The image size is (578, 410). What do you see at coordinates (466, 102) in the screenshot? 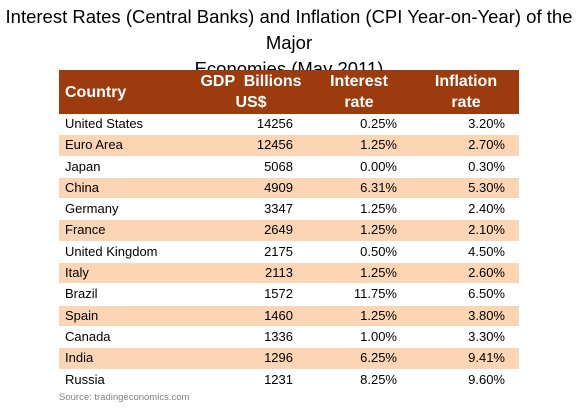
I see `header-inflation-line-2: rate` at bounding box center [466, 102].